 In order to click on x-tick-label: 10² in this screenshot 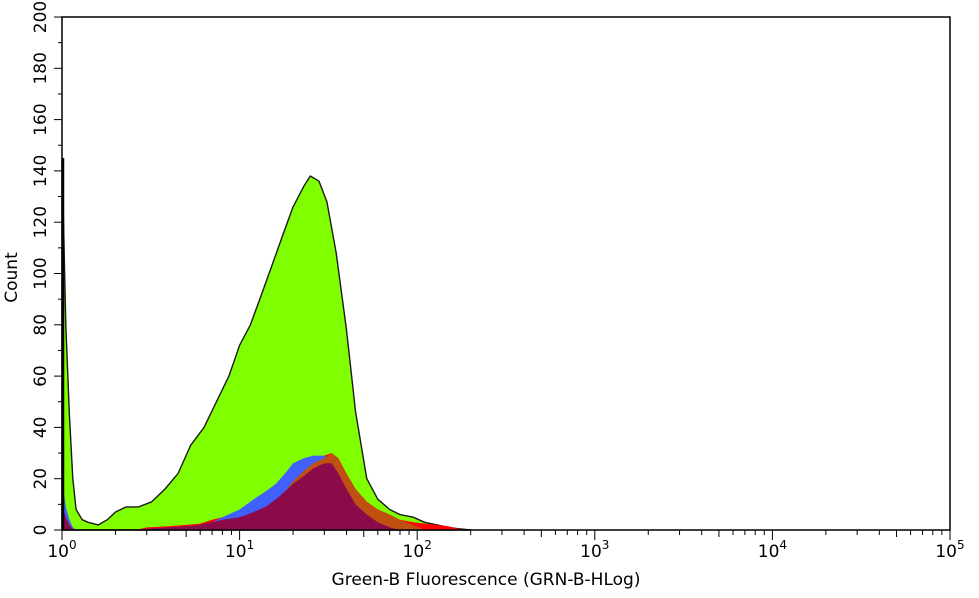, I will do `click(417, 550)`.